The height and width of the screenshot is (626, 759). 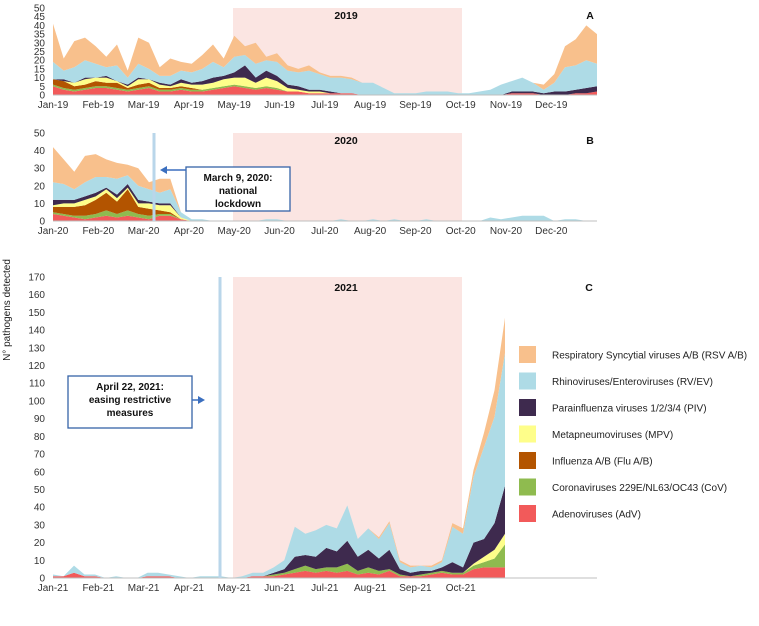 What do you see at coordinates (238, 204) in the screenshot?
I see `annotation-text: lockdown` at bounding box center [238, 204].